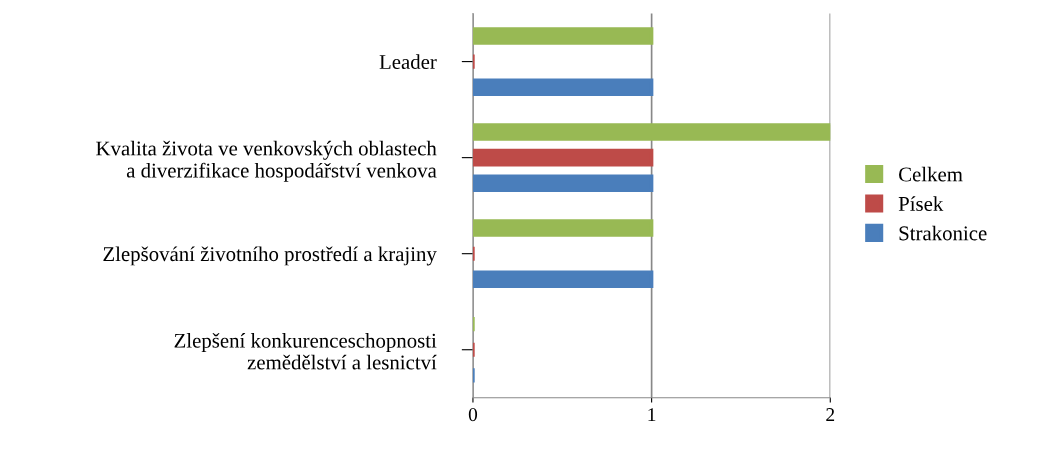 Image resolution: width=1051 pixels, height=452 pixels. What do you see at coordinates (270, 256) in the screenshot?
I see `y-tick-label: Zlepšování životního prostředí a krajiny` at bounding box center [270, 256].